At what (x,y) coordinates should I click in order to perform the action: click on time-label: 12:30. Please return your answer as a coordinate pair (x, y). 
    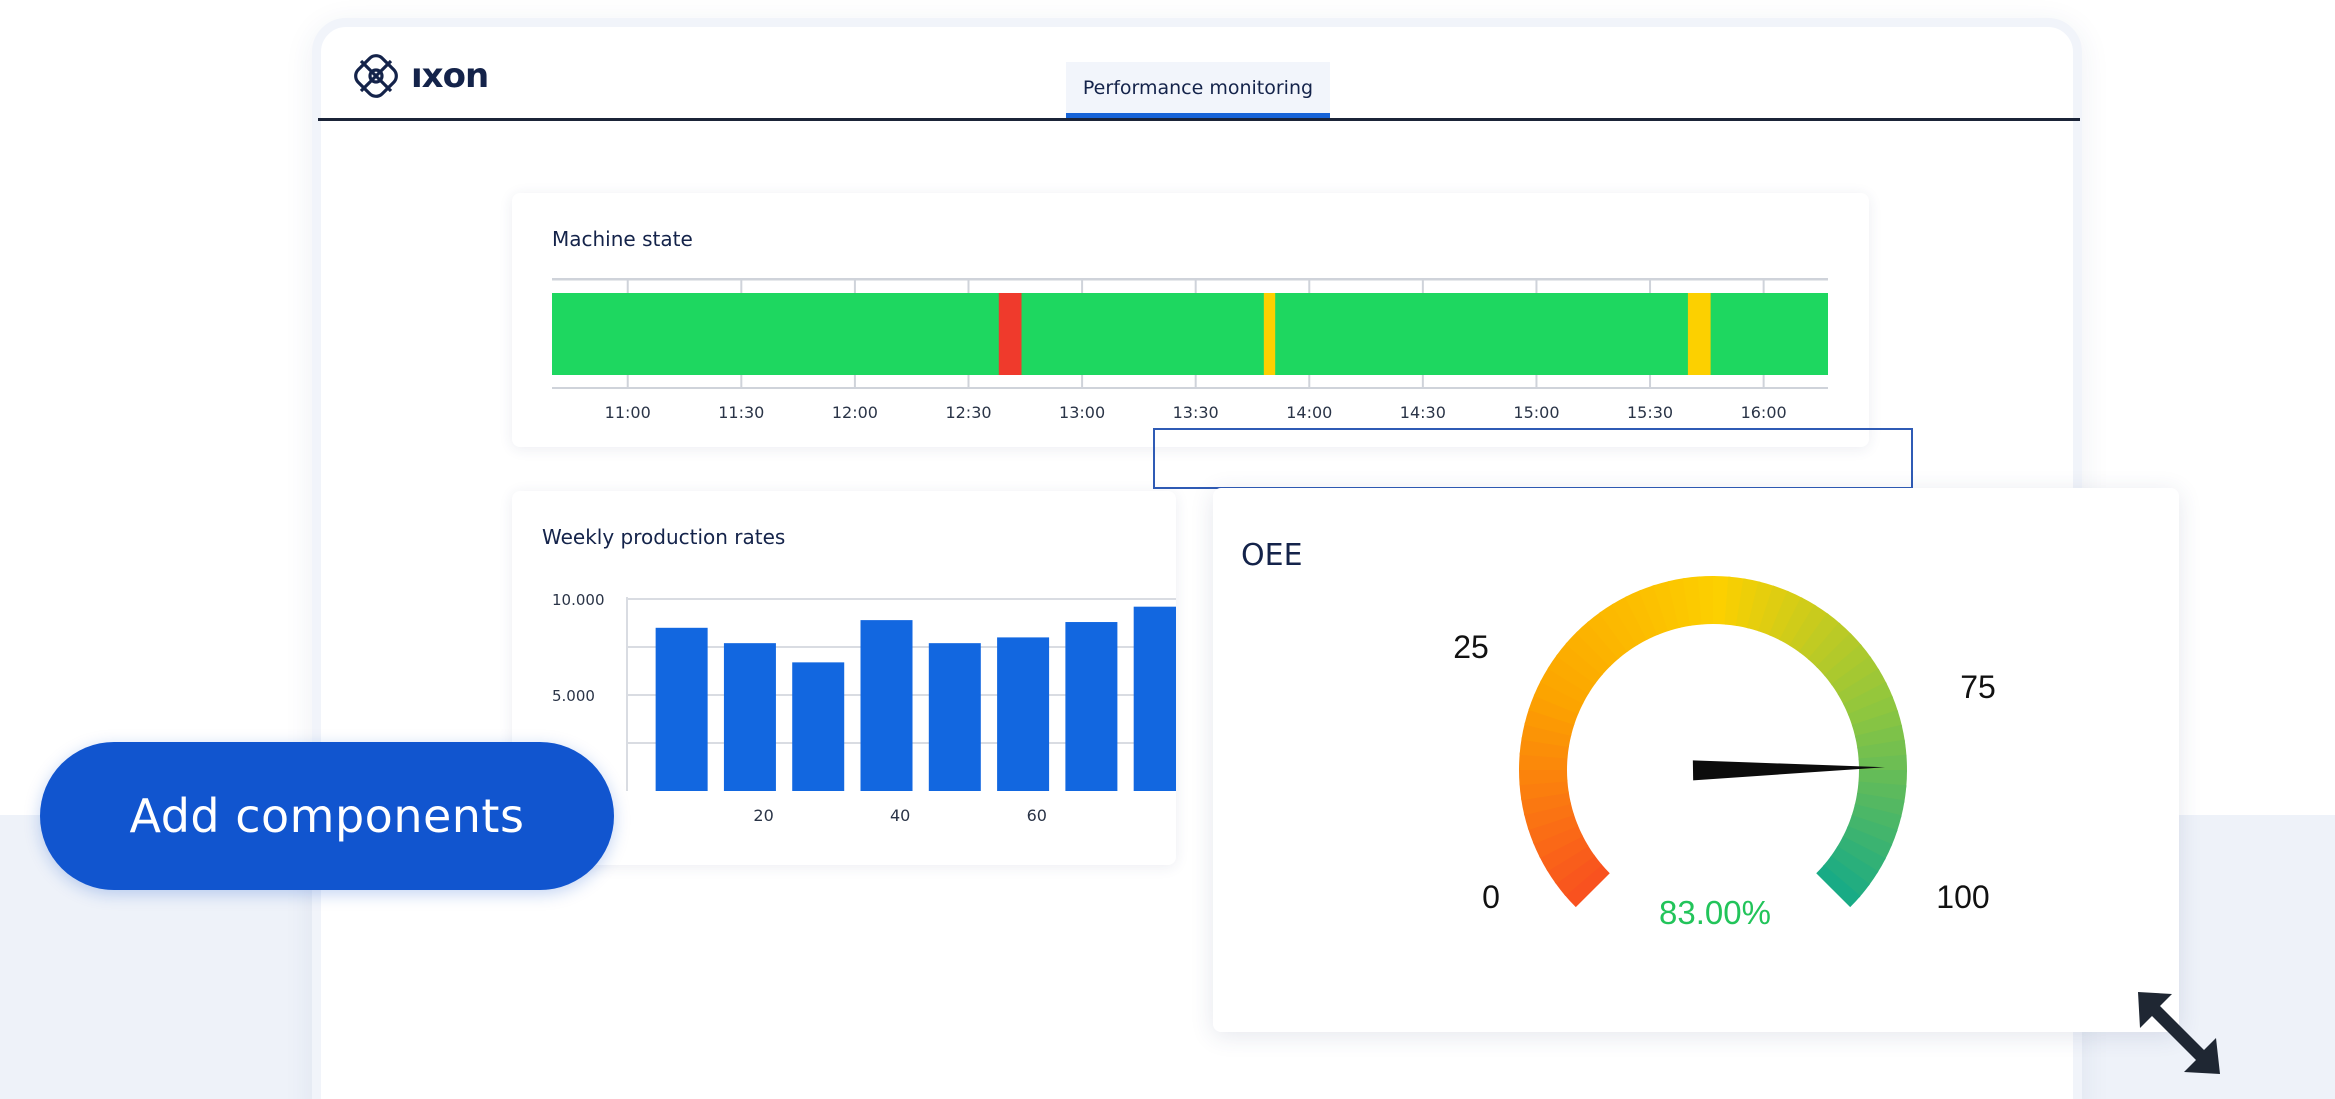
    Looking at the image, I should click on (968, 412).